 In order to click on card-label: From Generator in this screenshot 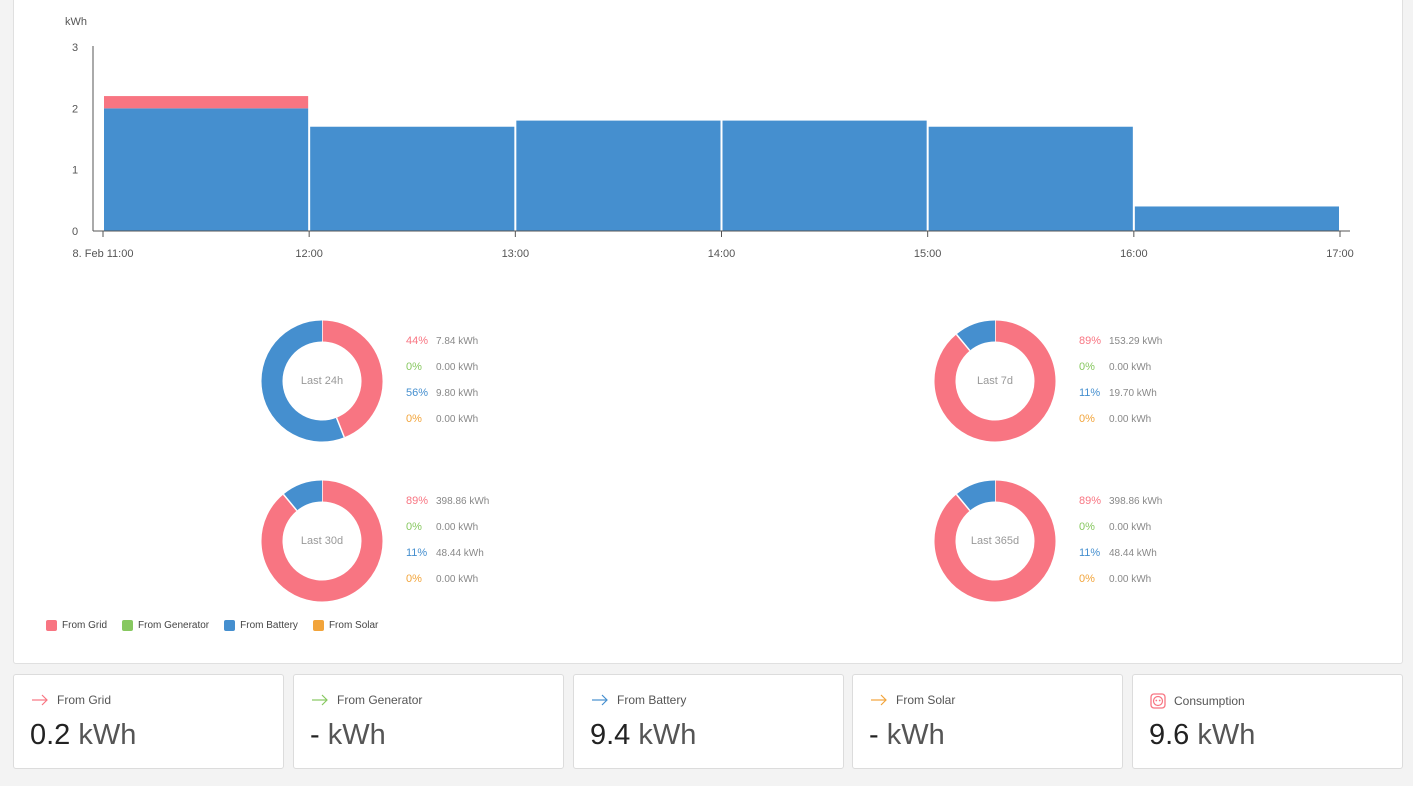, I will do `click(366, 700)`.